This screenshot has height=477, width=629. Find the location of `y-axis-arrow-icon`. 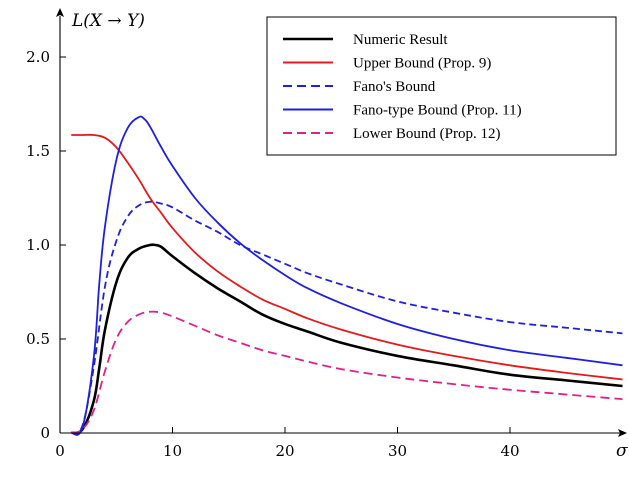

y-axis-arrow-icon is located at coordinates (60, 12).